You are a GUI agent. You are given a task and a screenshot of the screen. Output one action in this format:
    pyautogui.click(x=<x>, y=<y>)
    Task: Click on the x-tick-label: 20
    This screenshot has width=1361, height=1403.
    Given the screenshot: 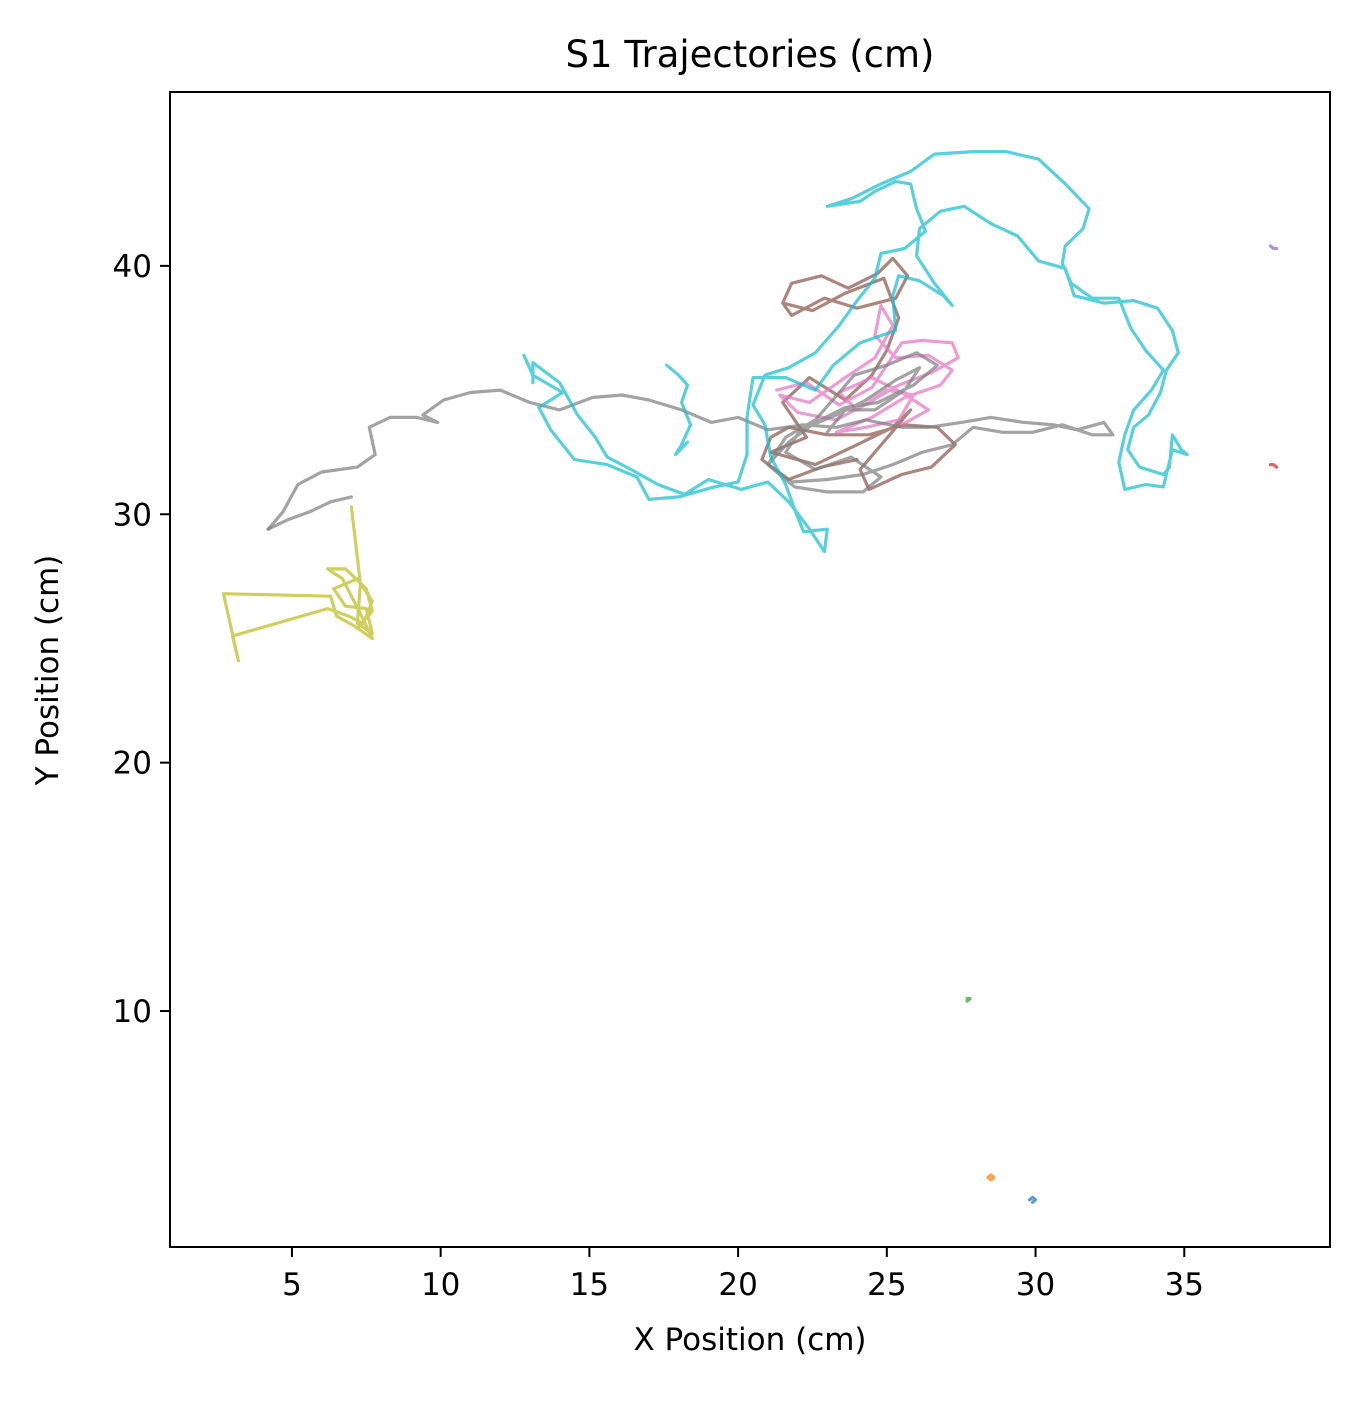 What is the action you would take?
    pyautogui.click(x=737, y=1285)
    